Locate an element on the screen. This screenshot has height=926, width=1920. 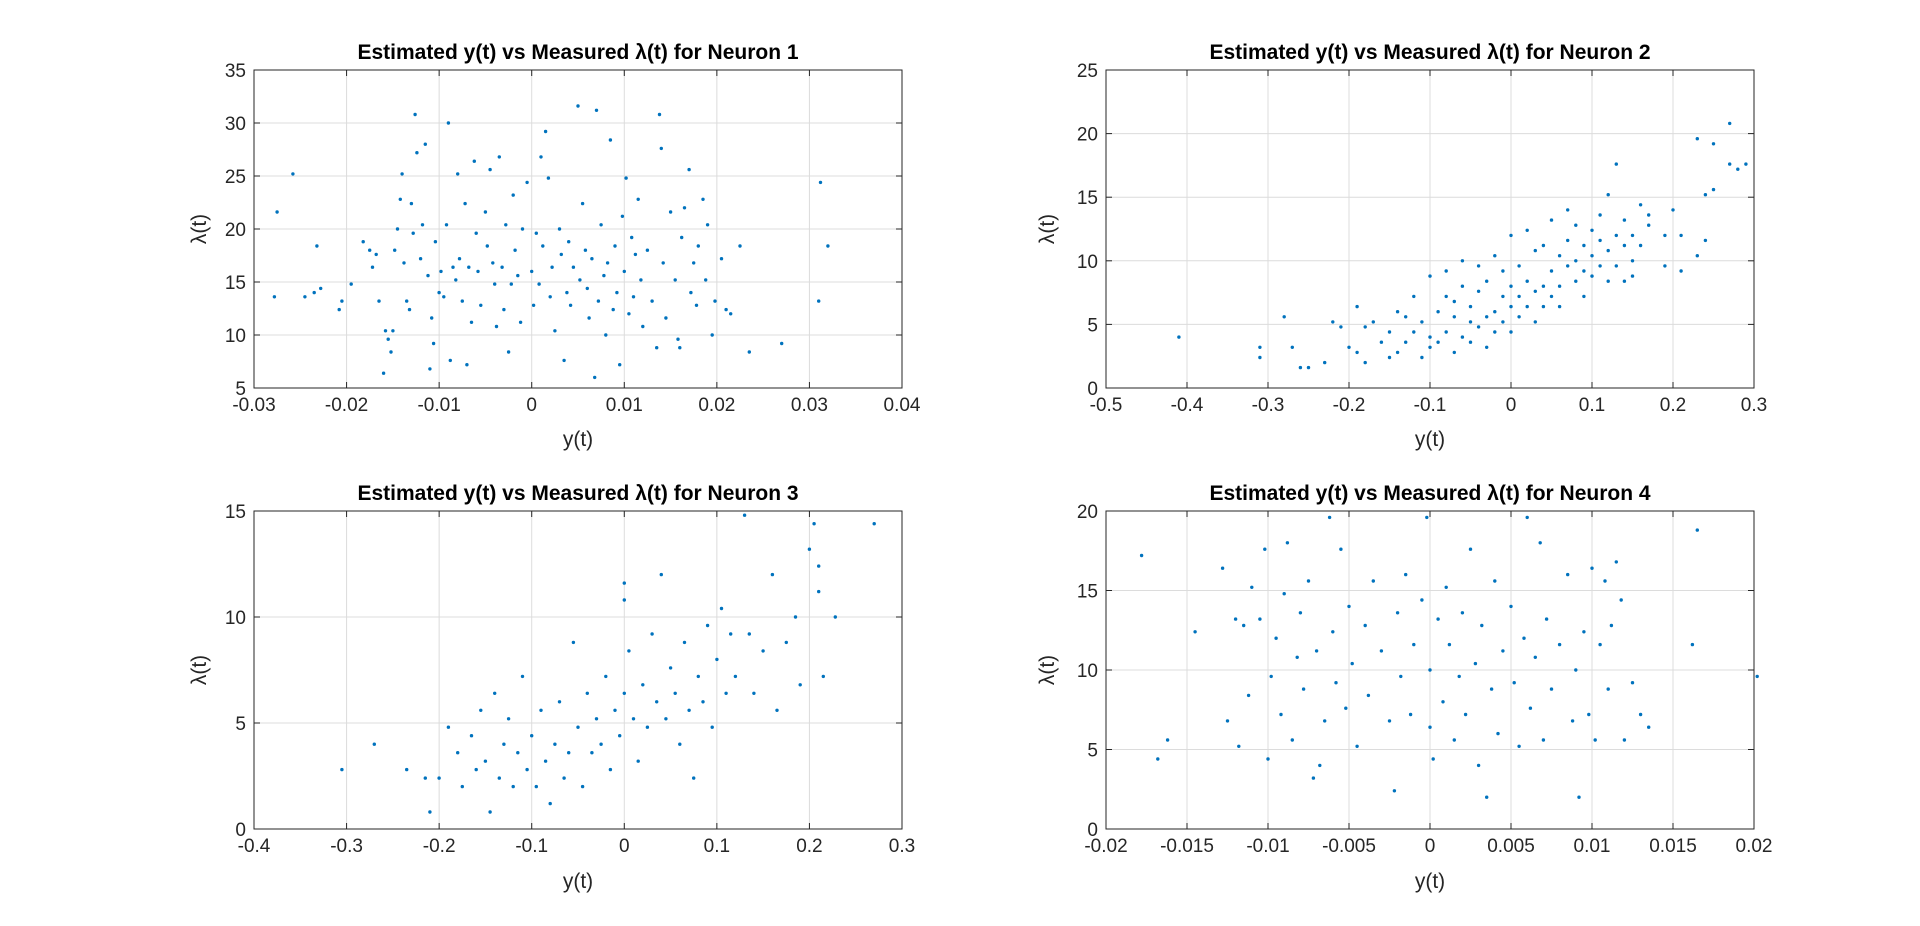
y-tick-label: 35 is located at coordinates (235, 71).